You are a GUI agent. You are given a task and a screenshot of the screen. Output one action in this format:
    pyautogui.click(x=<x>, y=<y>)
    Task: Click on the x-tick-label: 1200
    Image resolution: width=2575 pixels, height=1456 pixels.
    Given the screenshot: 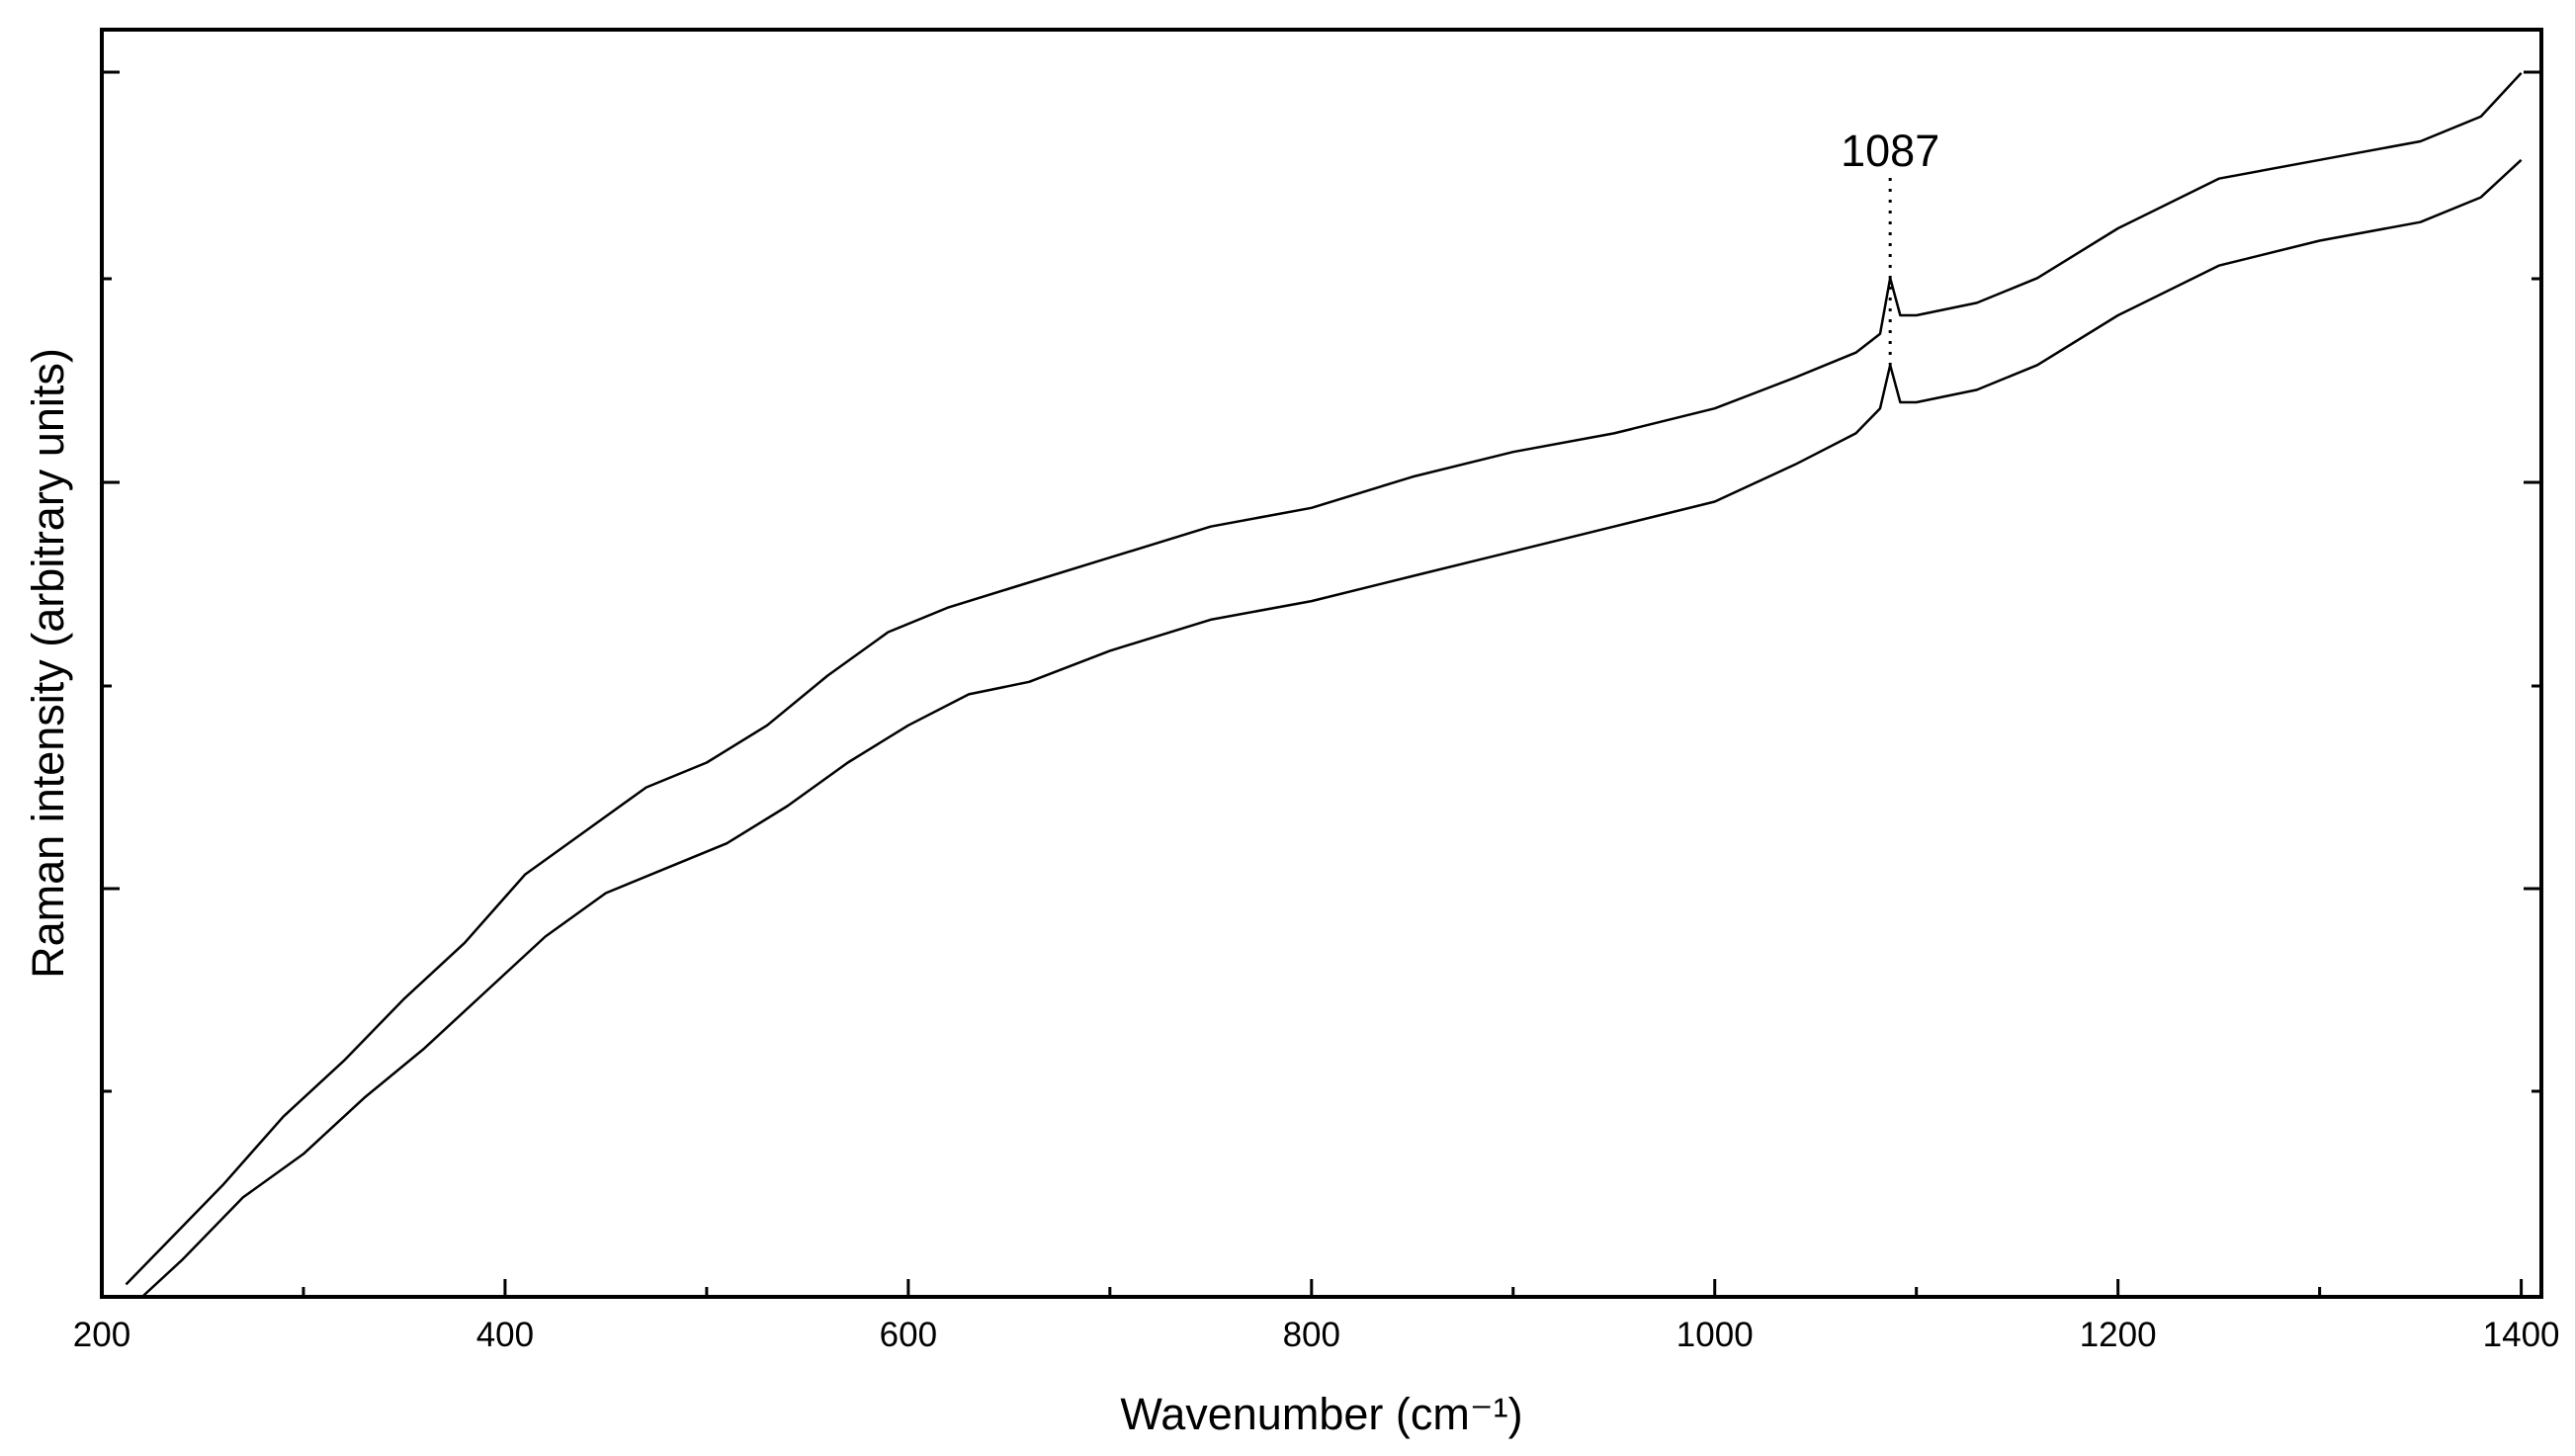 What is the action you would take?
    pyautogui.click(x=2118, y=1335)
    